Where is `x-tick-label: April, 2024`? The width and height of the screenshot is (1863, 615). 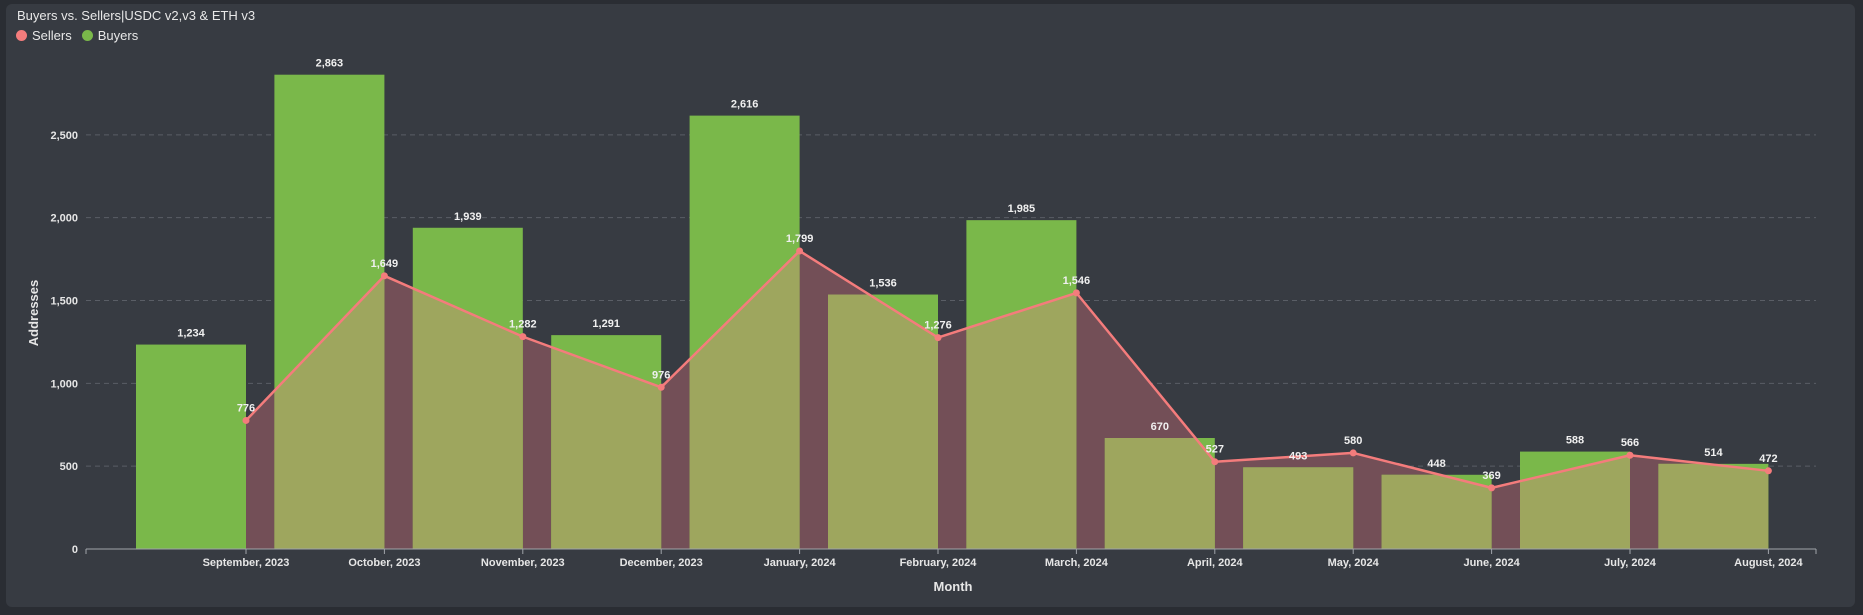
x-tick-label: April, 2024 is located at coordinates (1215, 563).